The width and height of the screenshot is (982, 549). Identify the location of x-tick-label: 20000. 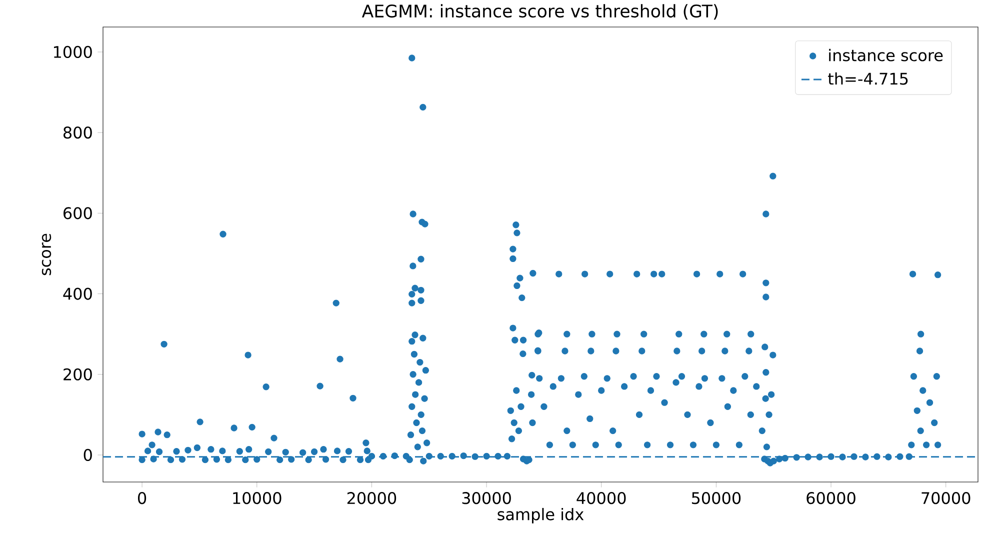
(371, 498).